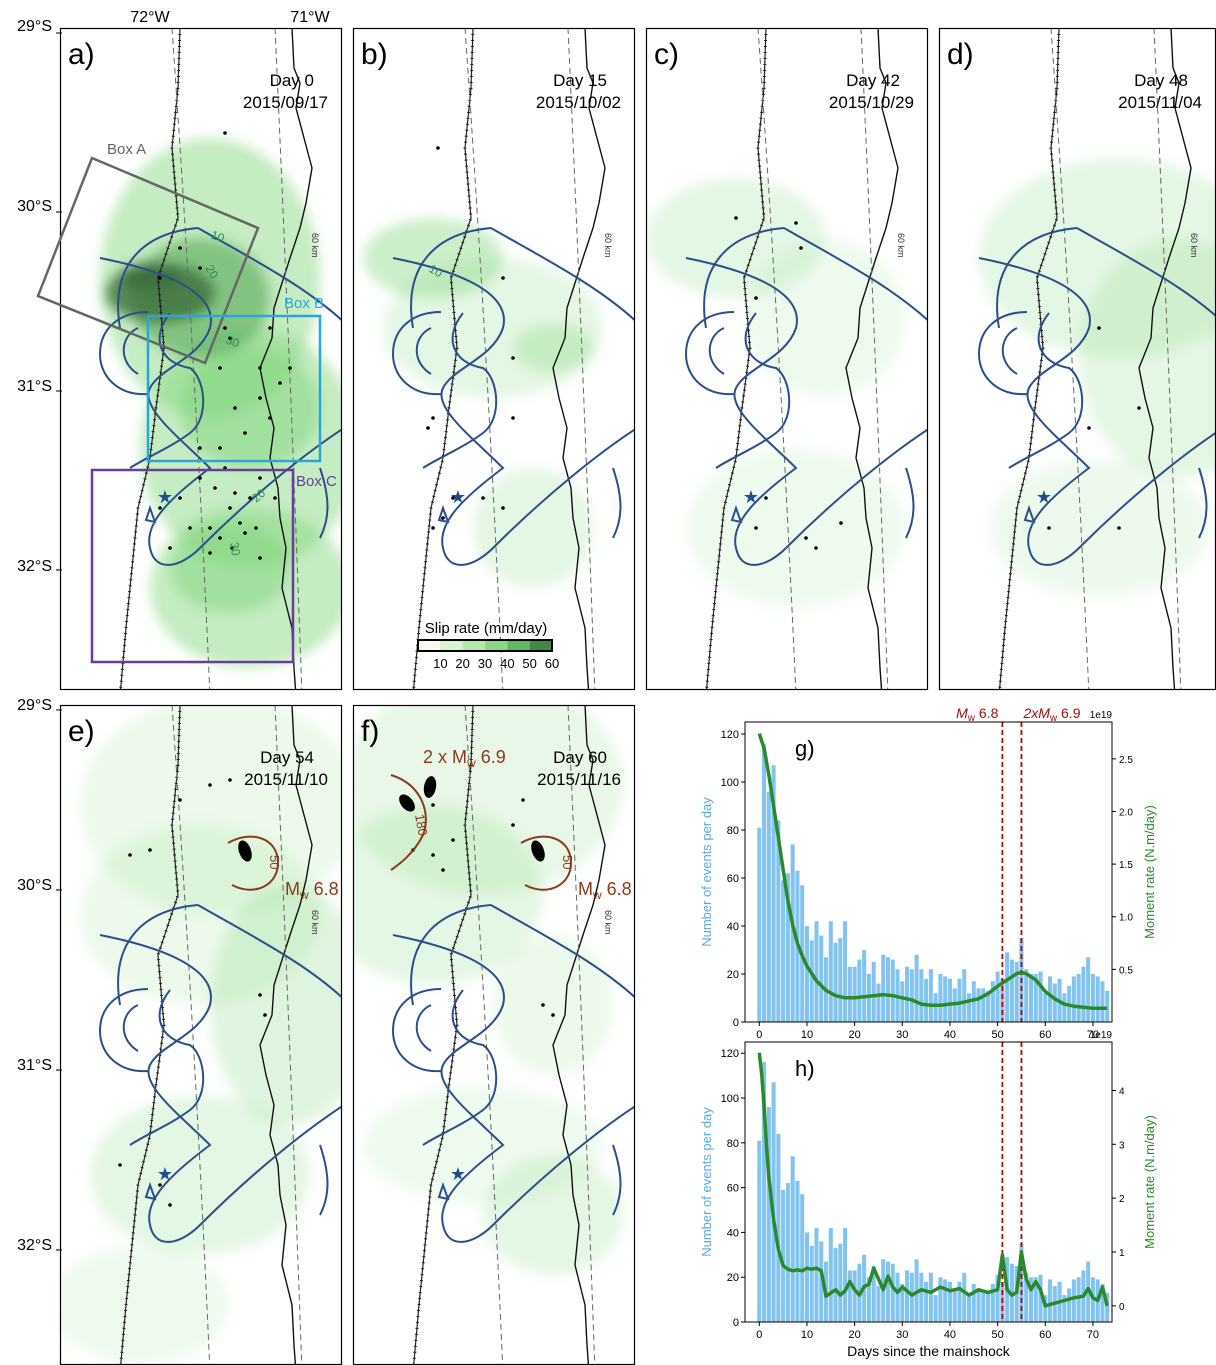 The height and width of the screenshot is (1365, 1216). What do you see at coordinates (287, 757) in the screenshot?
I see `day-label: Day 54` at bounding box center [287, 757].